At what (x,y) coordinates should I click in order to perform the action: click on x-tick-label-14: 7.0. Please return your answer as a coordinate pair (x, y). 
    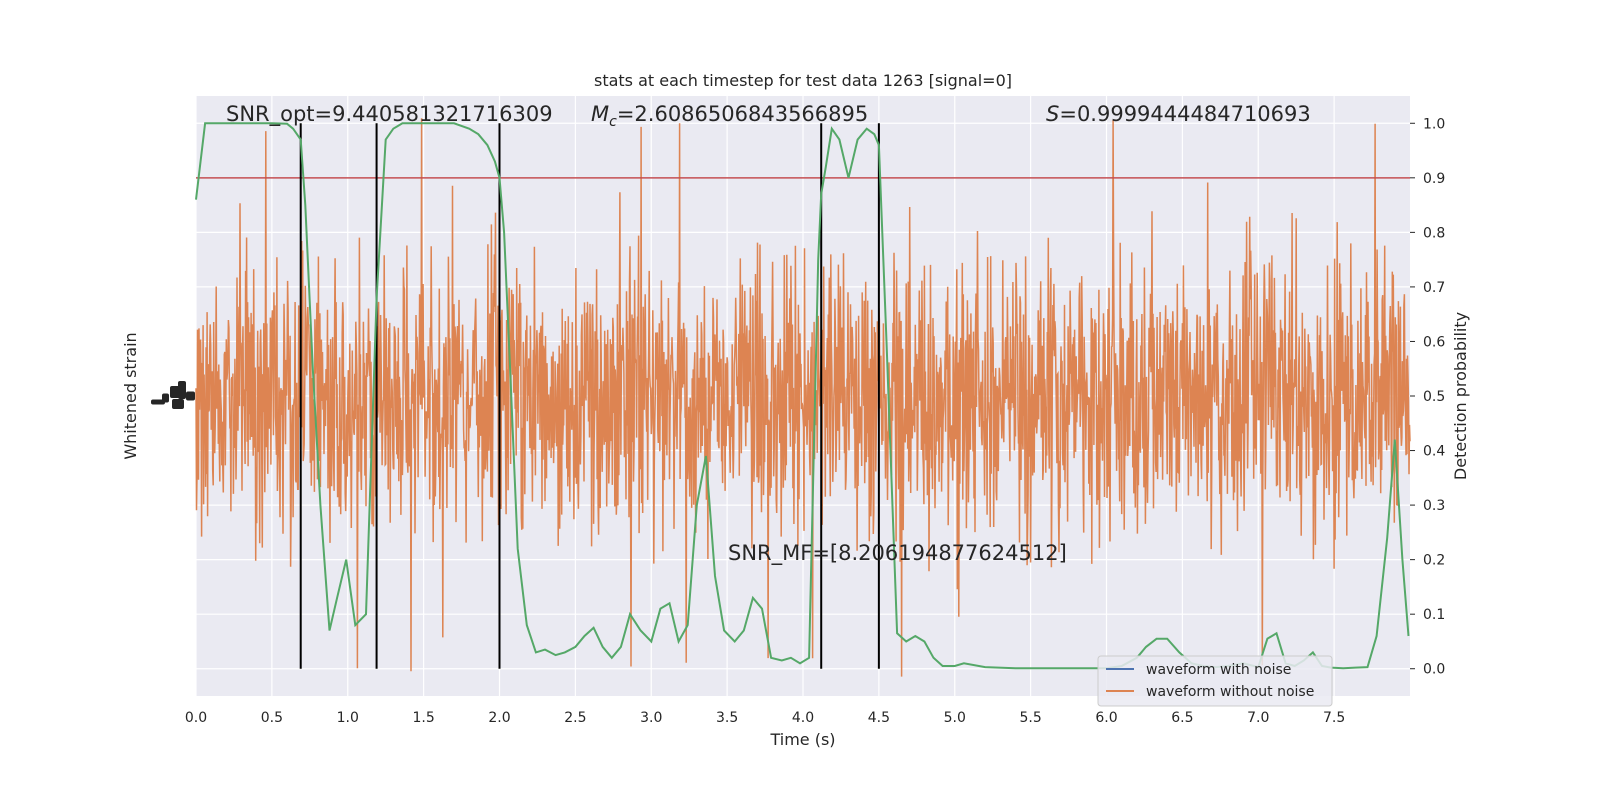
    Looking at the image, I should click on (1258, 718).